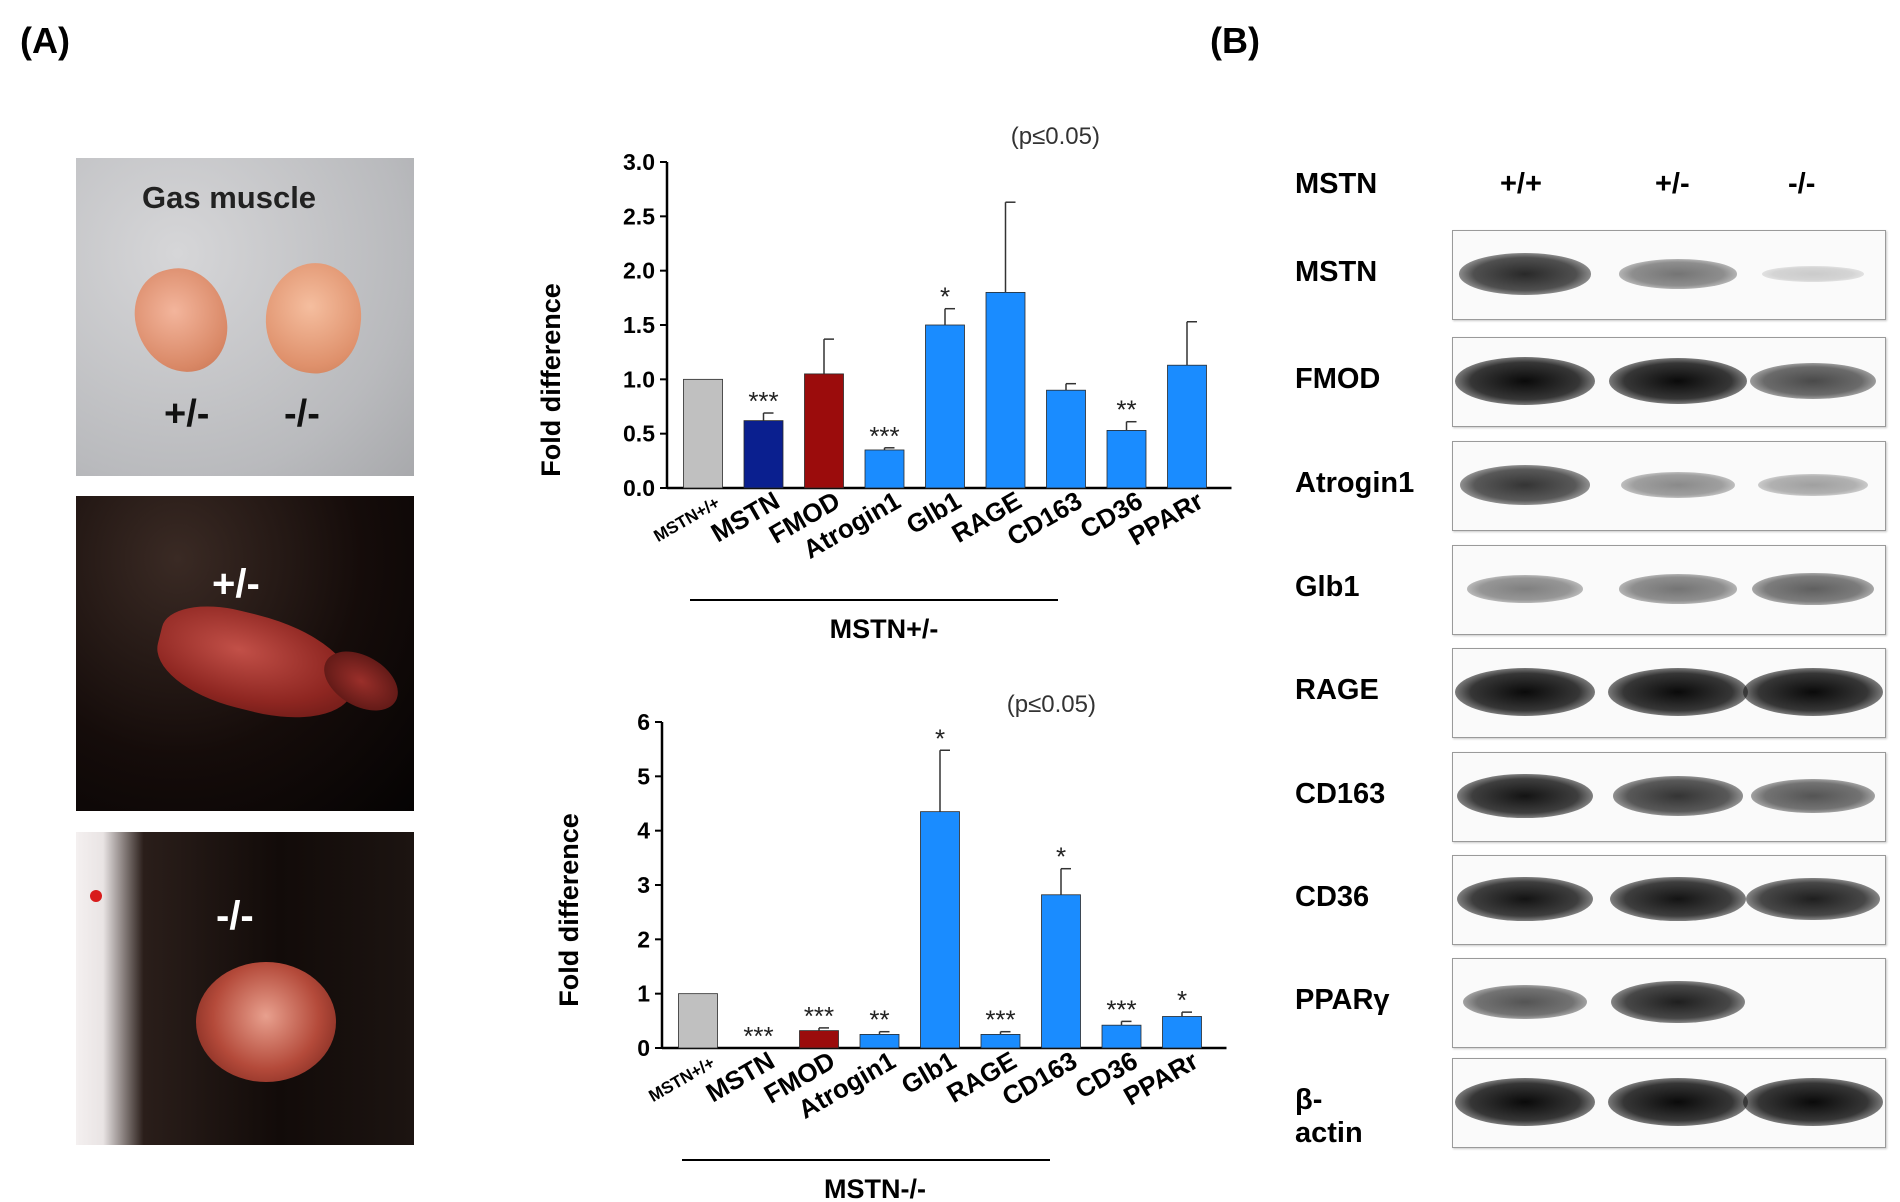 The image size is (1900, 1202). I want to click on x-axis-group-label: MSTN-/-, so click(875, 1188).